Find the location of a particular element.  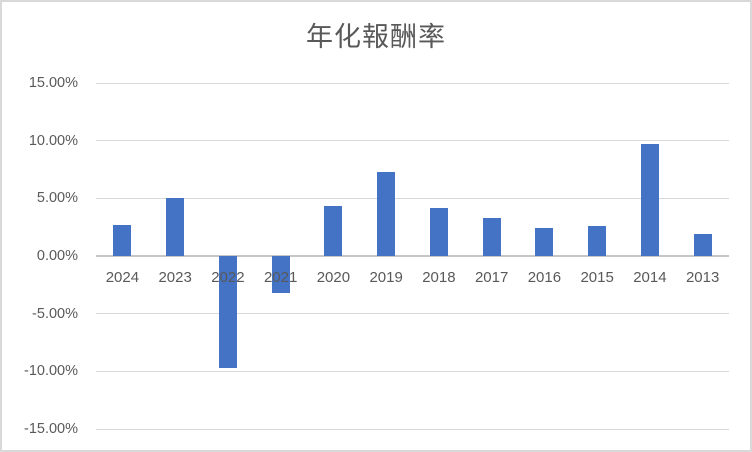

y-tick-15.00%: 15.00% is located at coordinates (53, 83).